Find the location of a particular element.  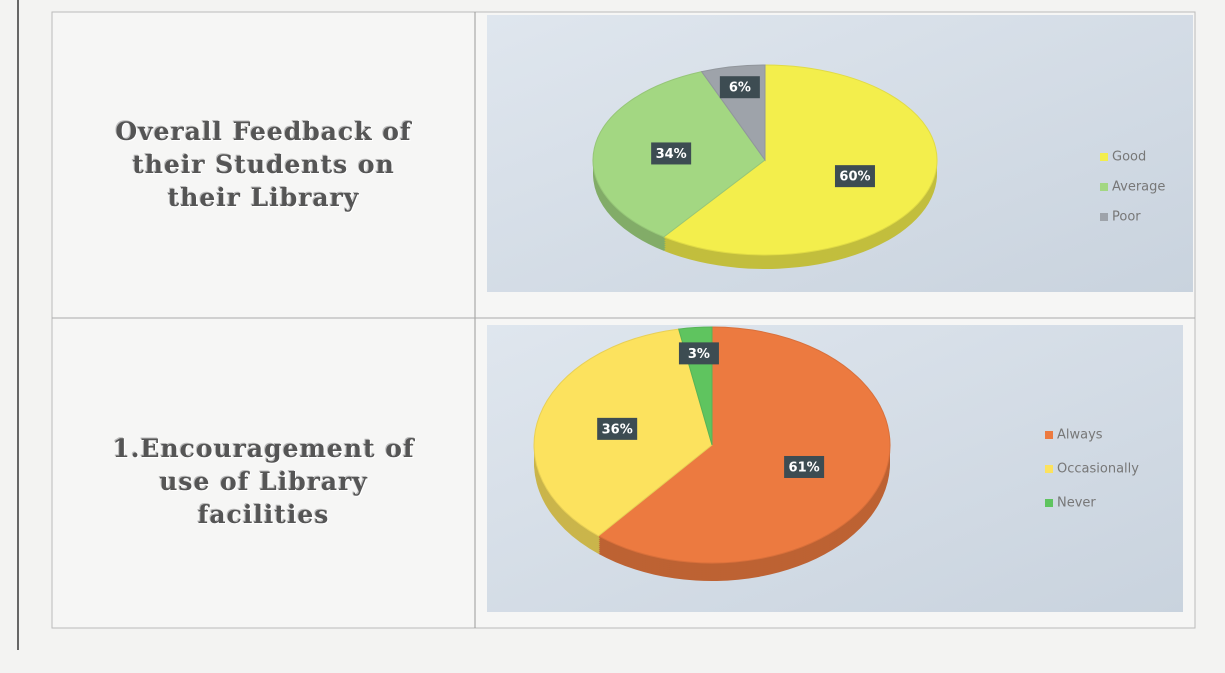

data-label: 6% is located at coordinates (740, 88).